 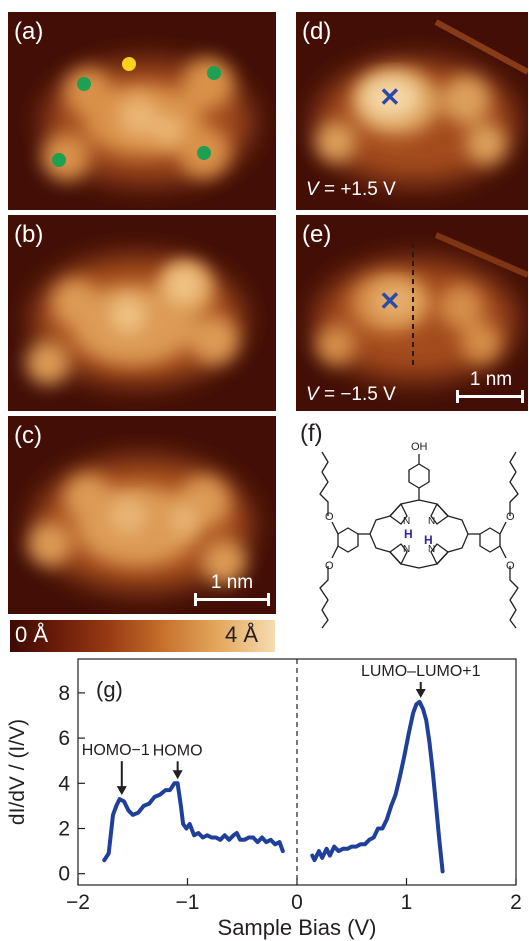 I want to click on voltage-value: = −1.5 V, so click(x=357, y=394).